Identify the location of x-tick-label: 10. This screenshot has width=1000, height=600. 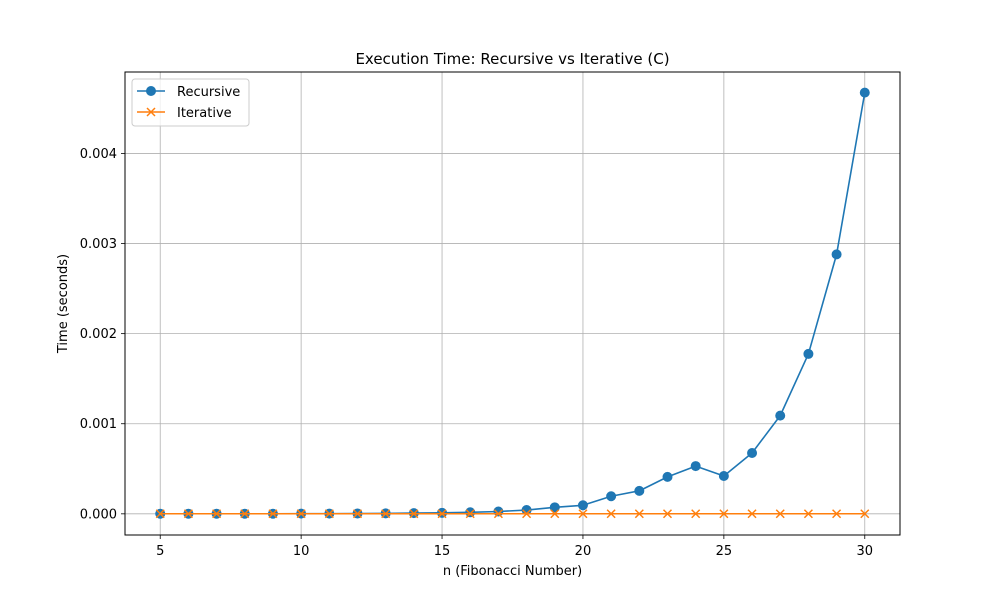
(301, 551).